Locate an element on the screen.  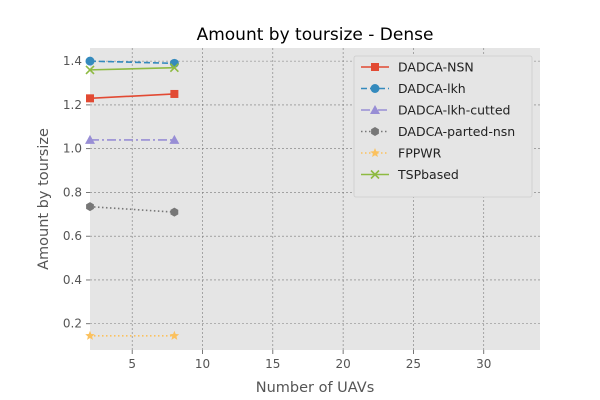
legend-entry: TSPbased is located at coordinates (410, 174).